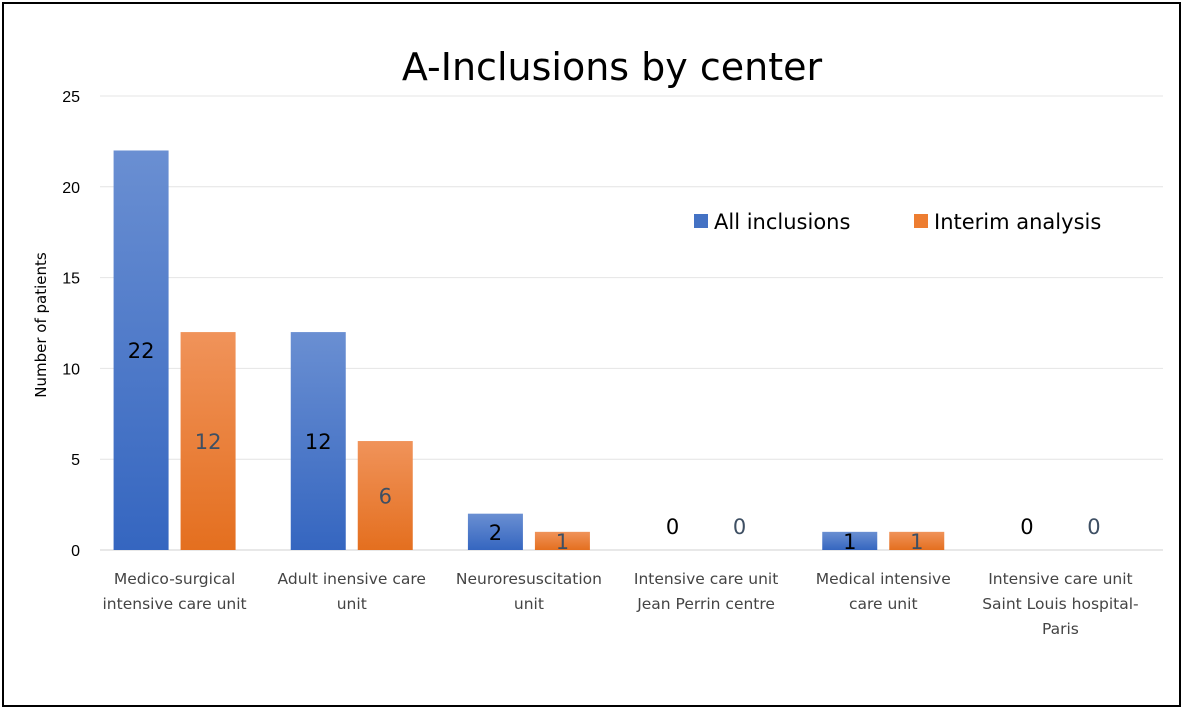 The height and width of the screenshot is (711, 1185). Describe the element at coordinates (705, 604) in the screenshot. I see `x-category-label: Jean Perrin centre` at that location.